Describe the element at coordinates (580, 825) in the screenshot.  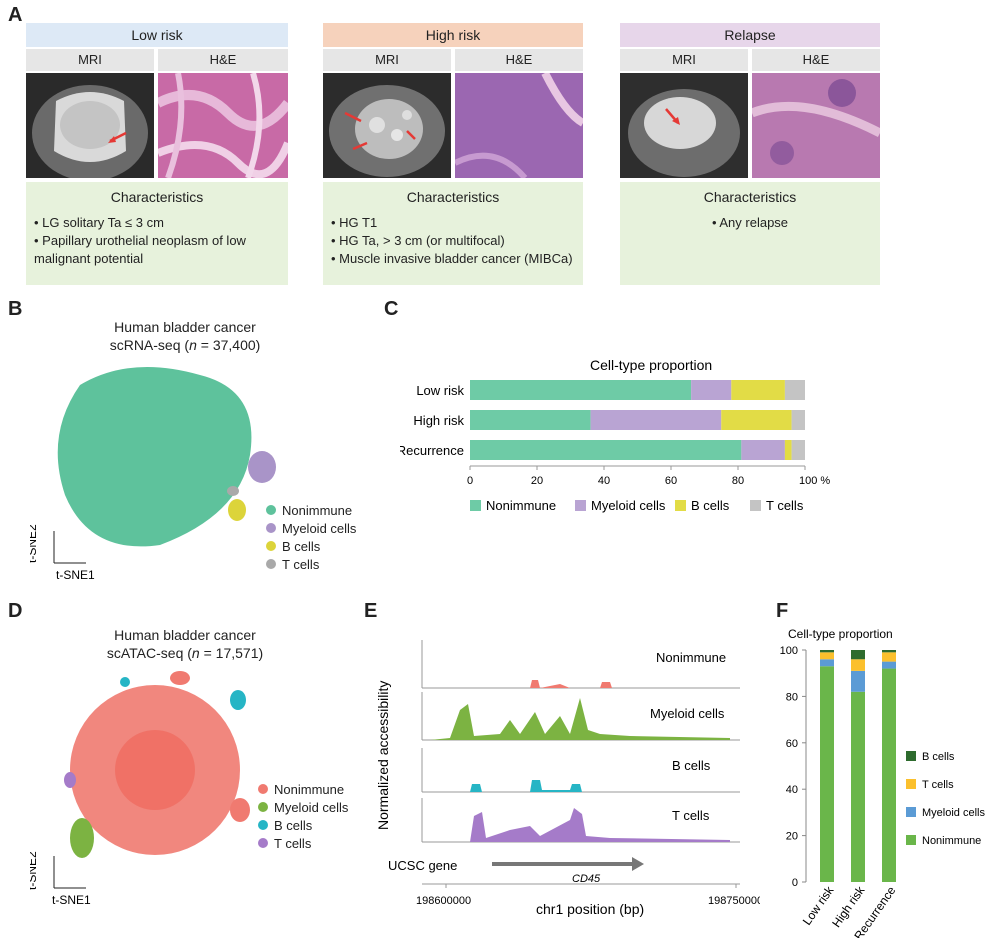
I see `track-t-cells` at that location.